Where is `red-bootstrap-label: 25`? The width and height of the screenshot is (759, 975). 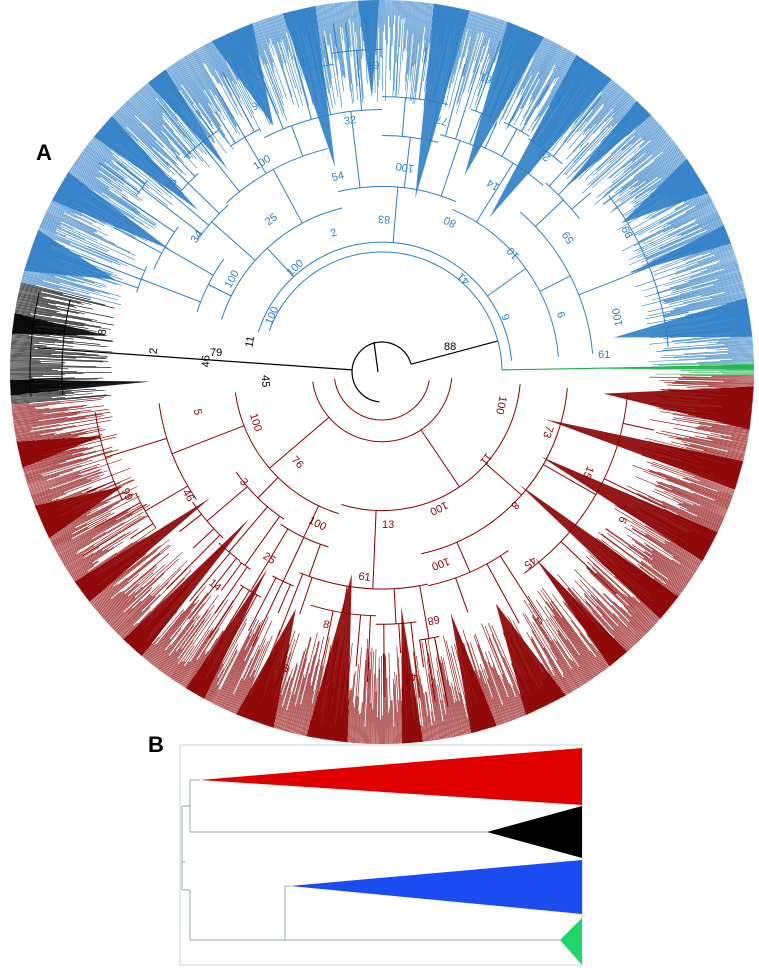
red-bootstrap-label: 25 is located at coordinates (269, 558).